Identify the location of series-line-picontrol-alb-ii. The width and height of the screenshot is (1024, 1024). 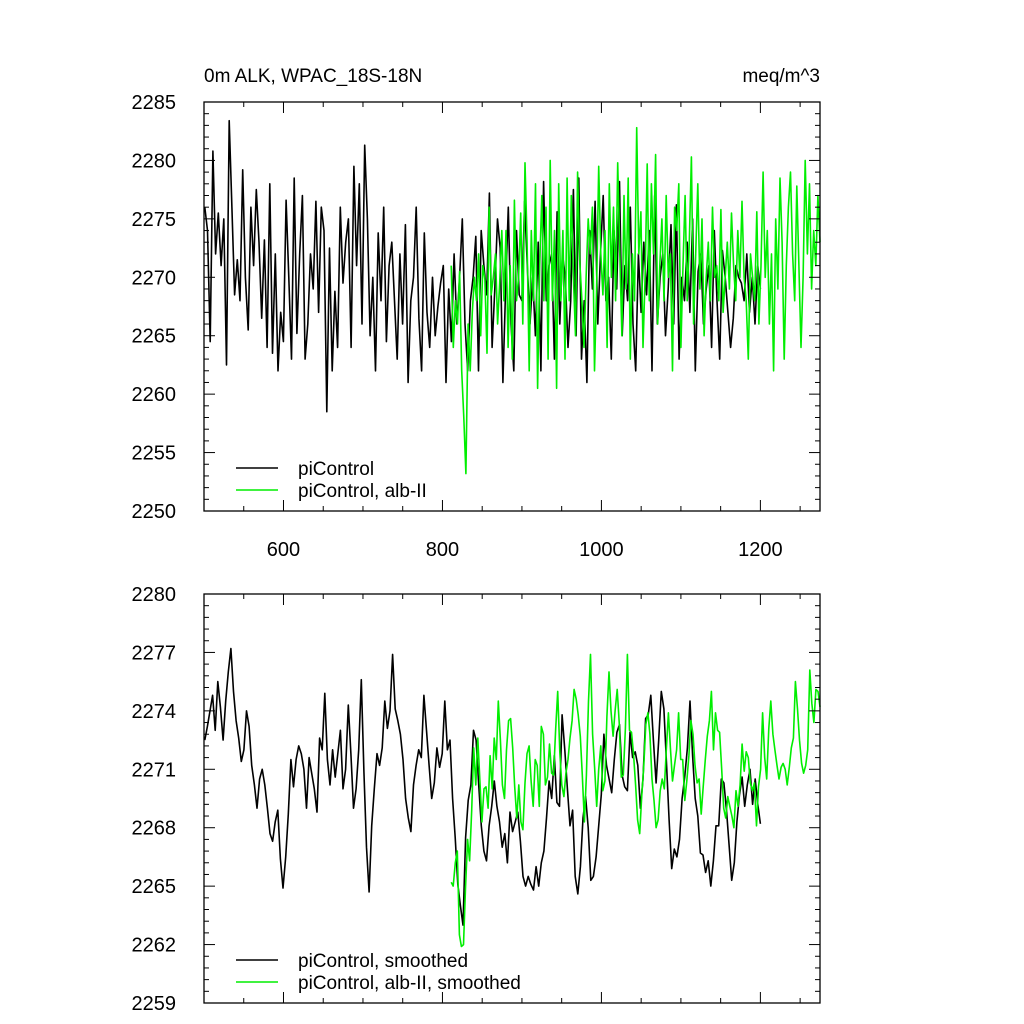
(635, 300).